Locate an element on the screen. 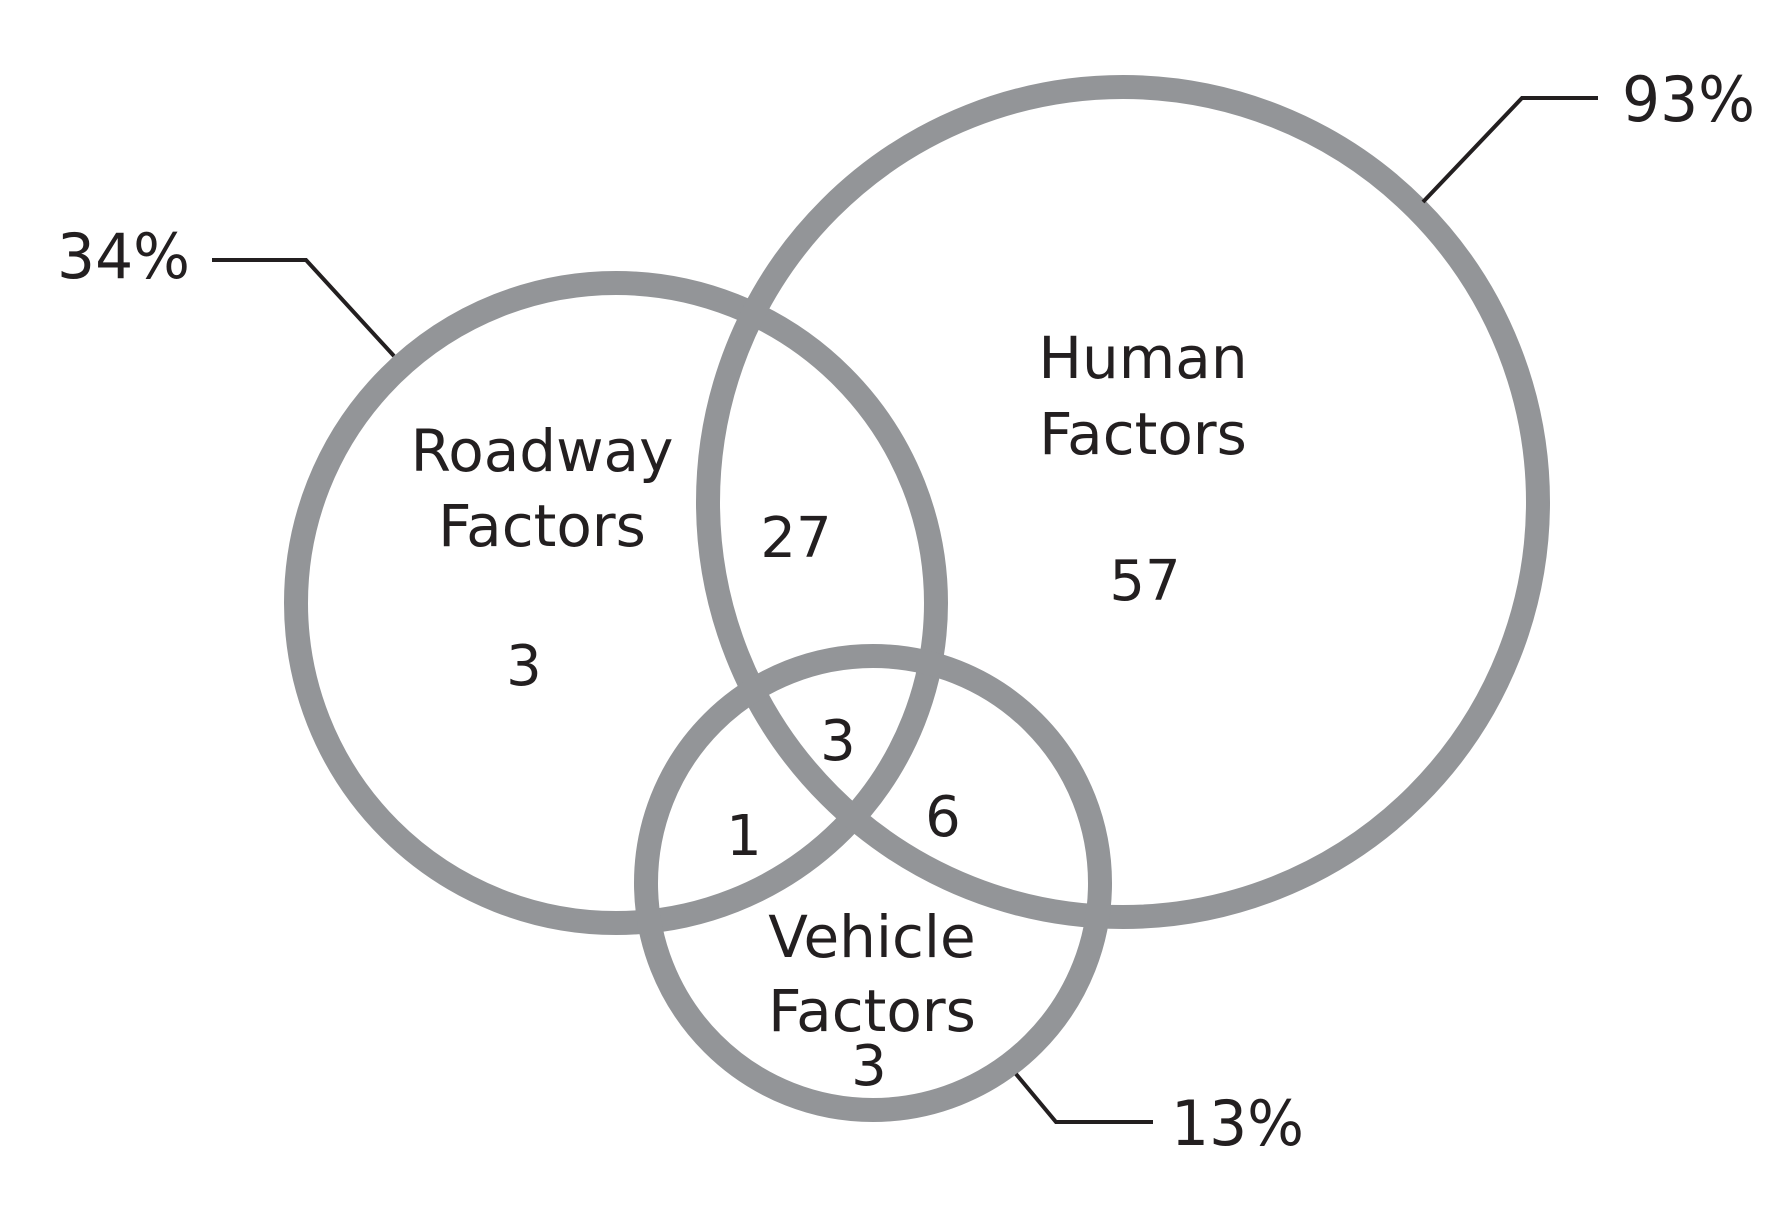  human-percent: 93% is located at coordinates (1688, 99).